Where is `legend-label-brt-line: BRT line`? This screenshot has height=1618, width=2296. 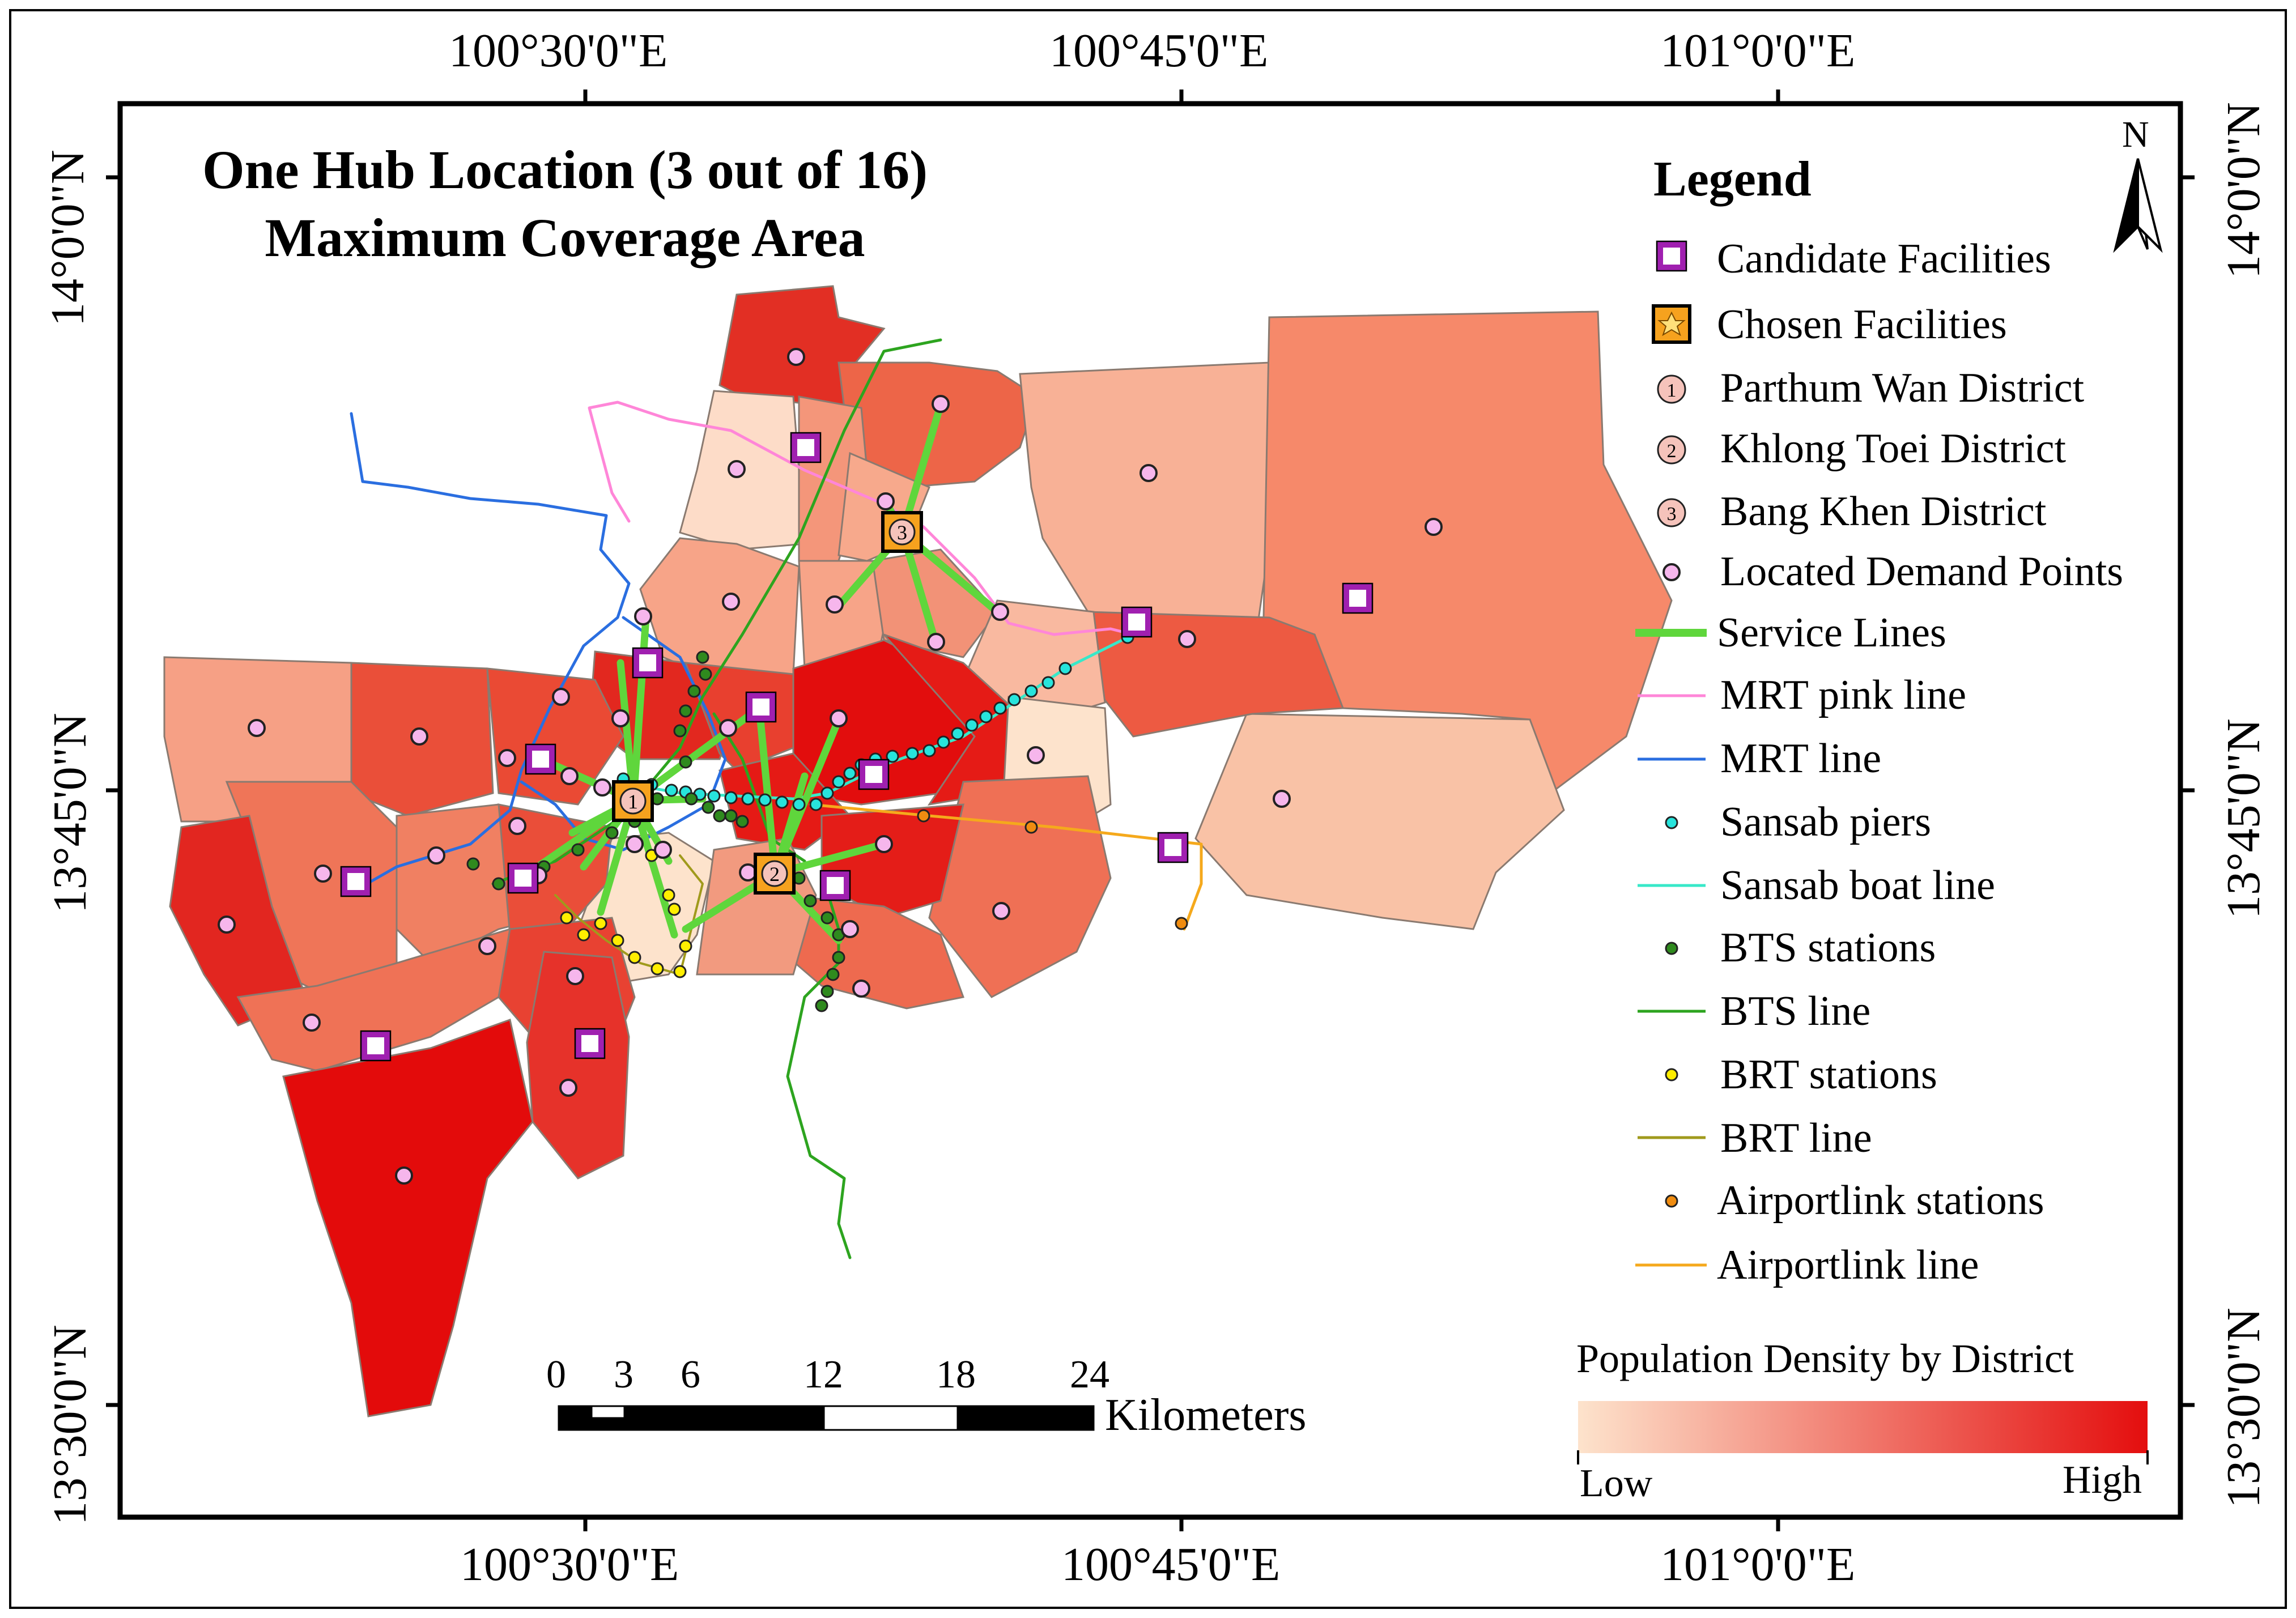
legend-label-brt-line: BRT line is located at coordinates (1796, 1138).